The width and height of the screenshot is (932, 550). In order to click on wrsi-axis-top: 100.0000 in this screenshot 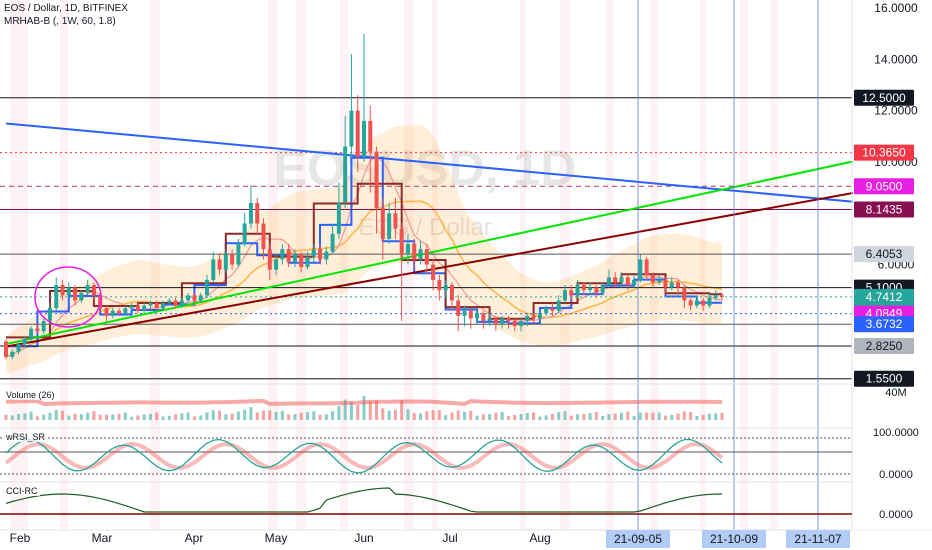, I will do `click(896, 433)`.